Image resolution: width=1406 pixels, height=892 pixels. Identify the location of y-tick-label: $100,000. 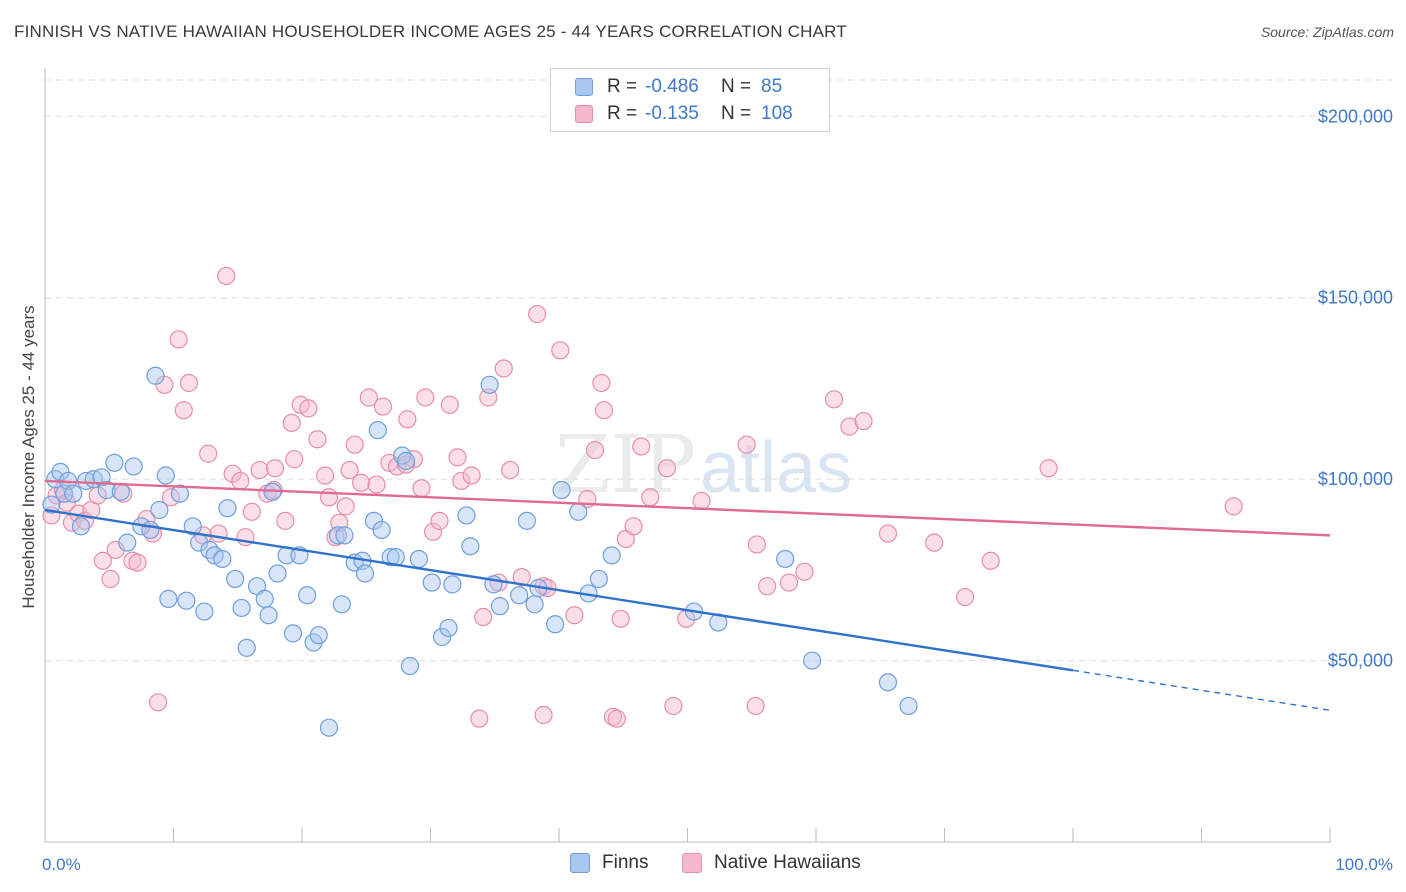
(1355, 479).